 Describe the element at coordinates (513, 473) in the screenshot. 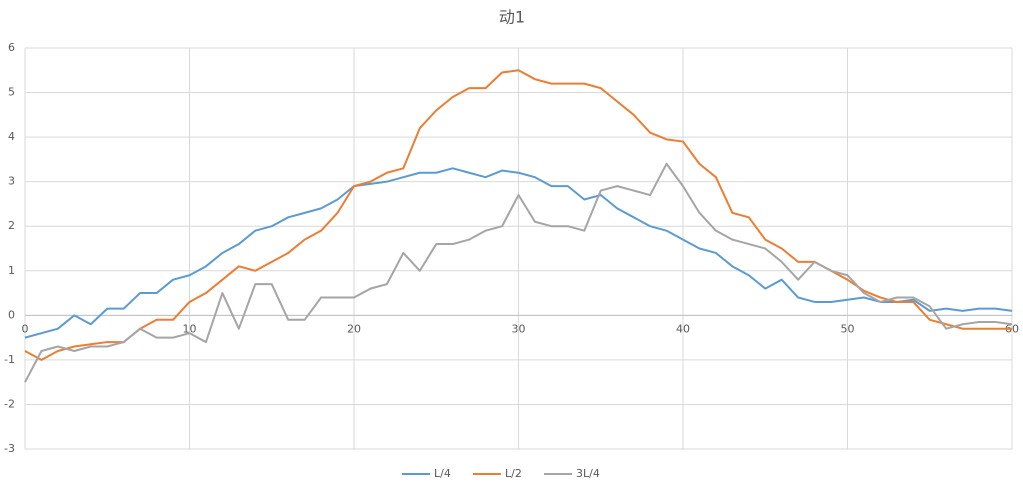

I see `legend-label: L/2` at that location.